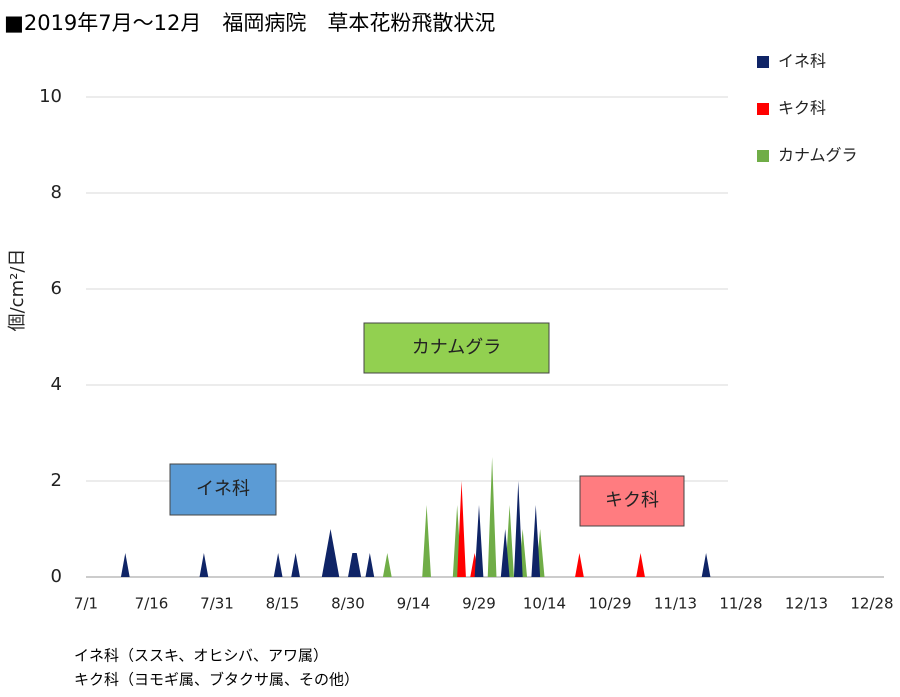 Image resolution: width=900 pixels, height=697 pixels. Describe the element at coordinates (802, 108) in the screenshot. I see `legend-label: キク科` at that location.